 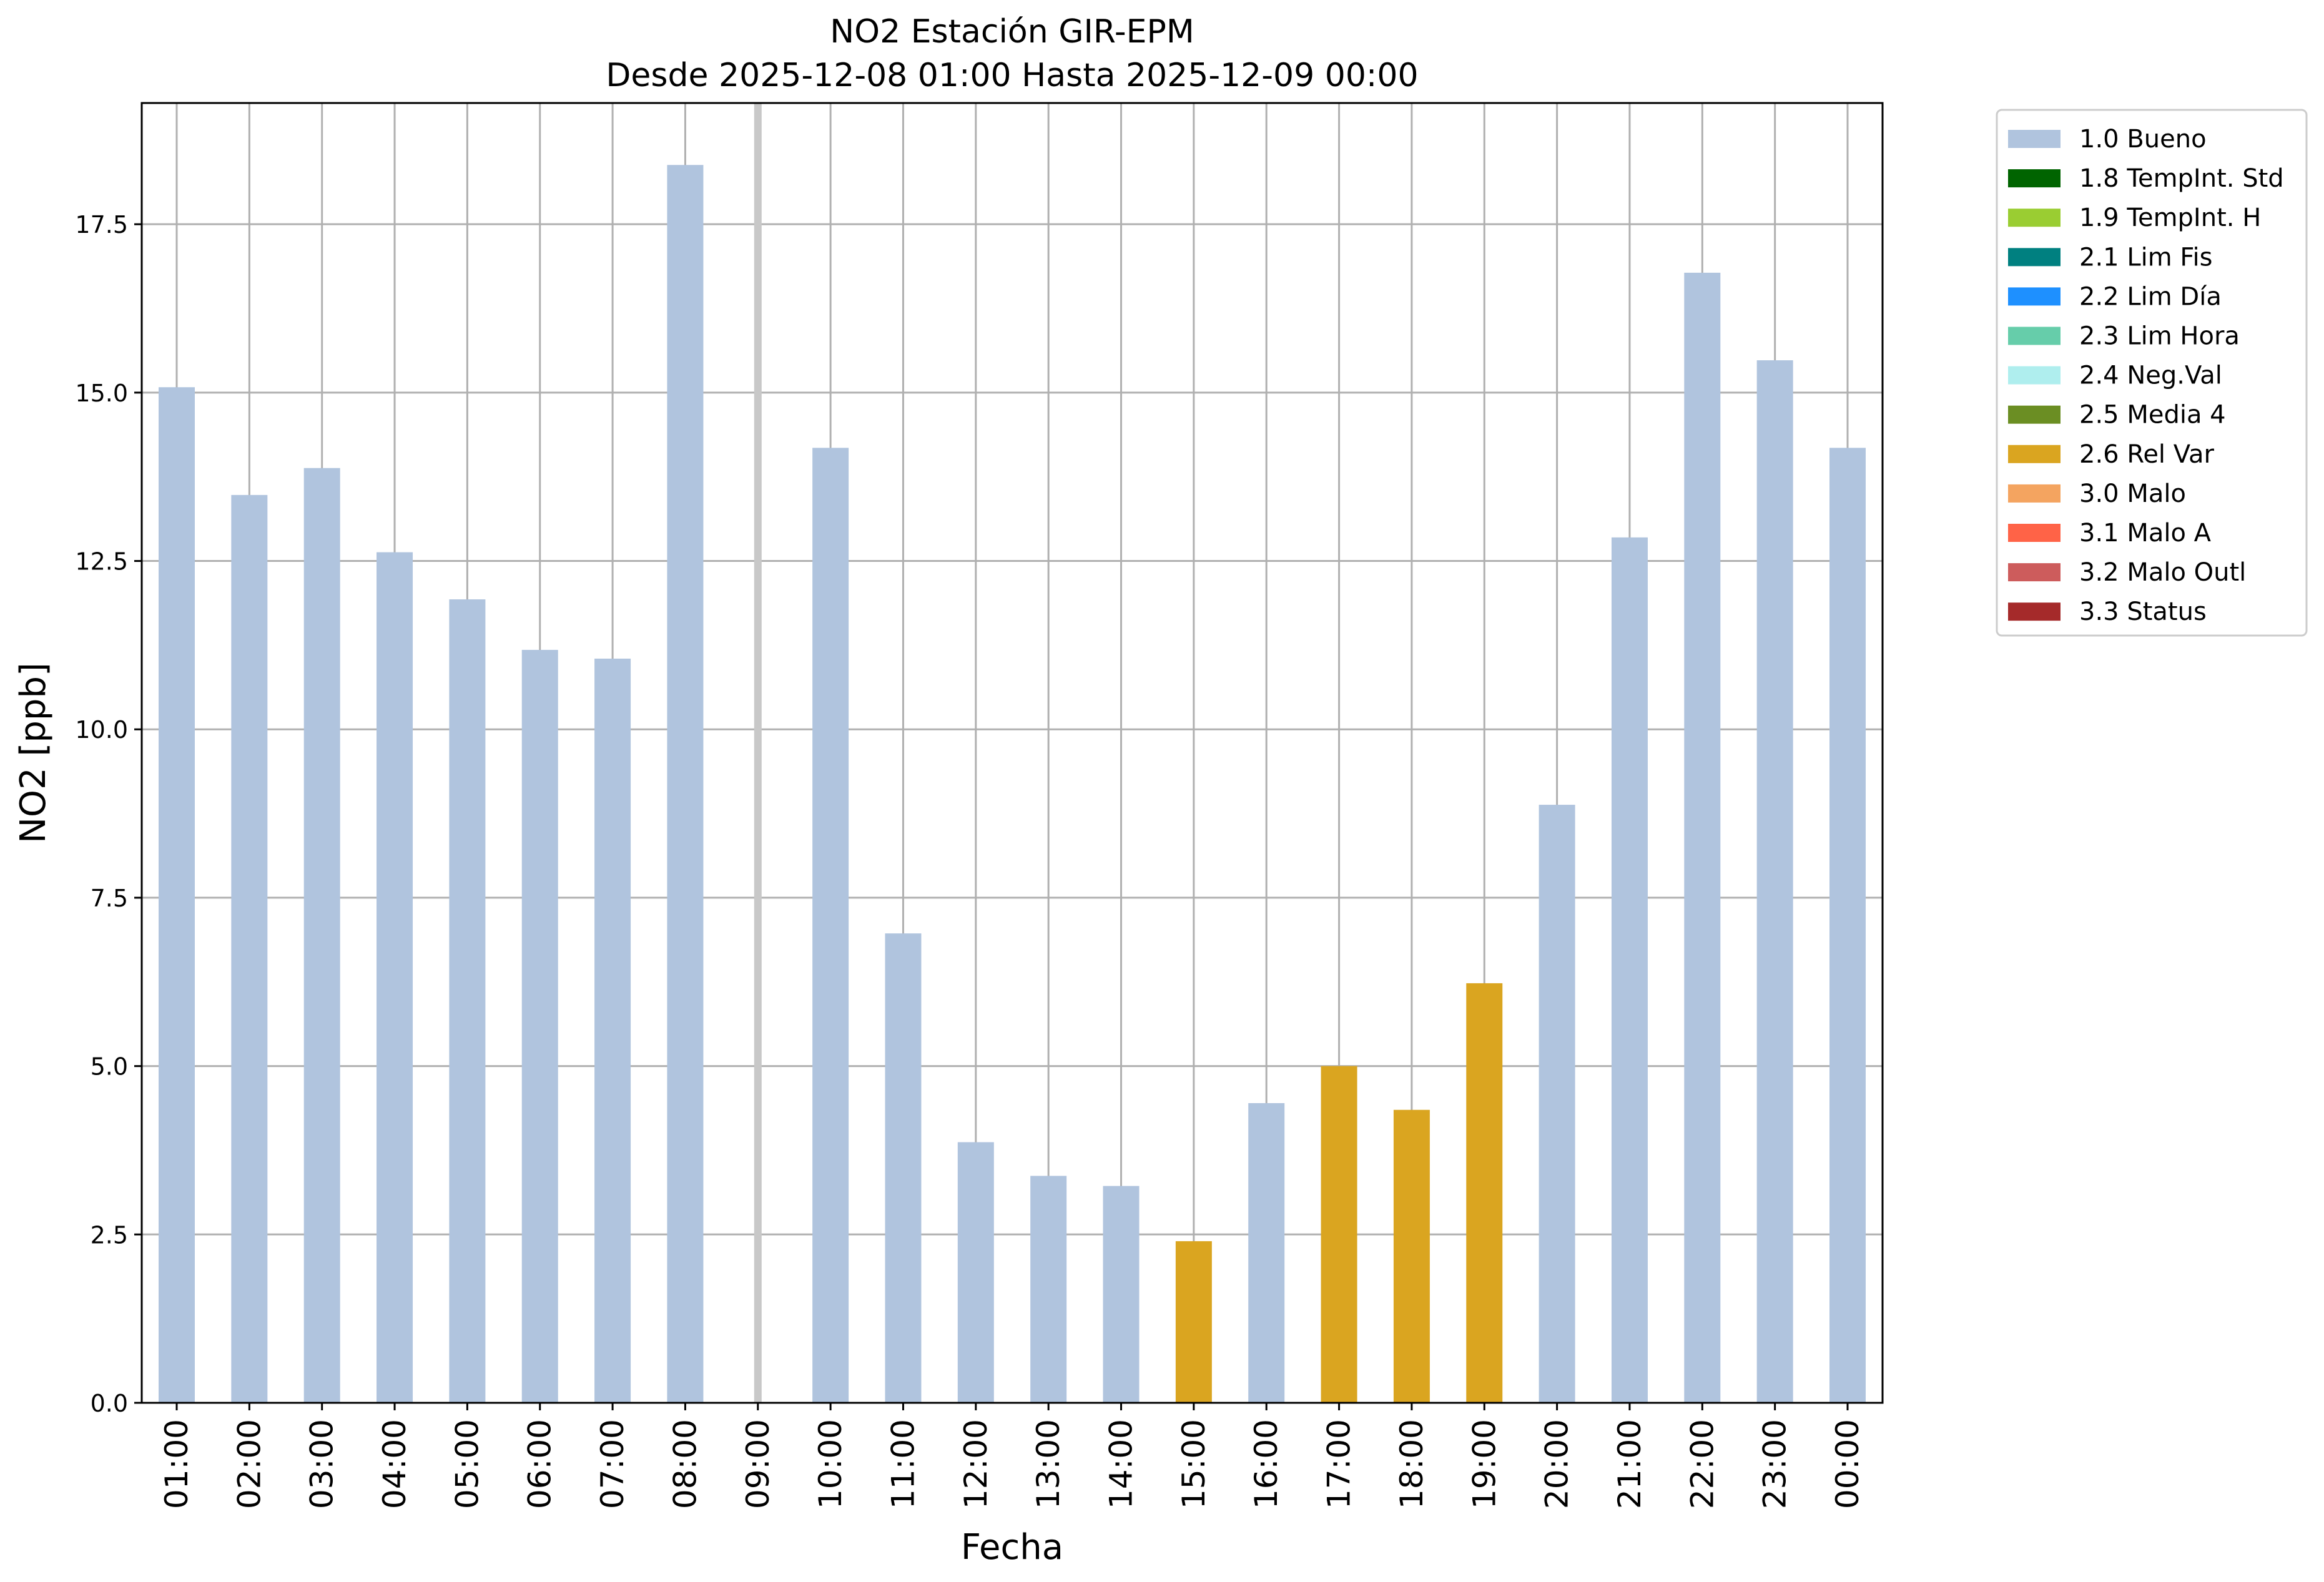 I want to click on x-tick-label: 06:00, so click(x=540, y=1464).